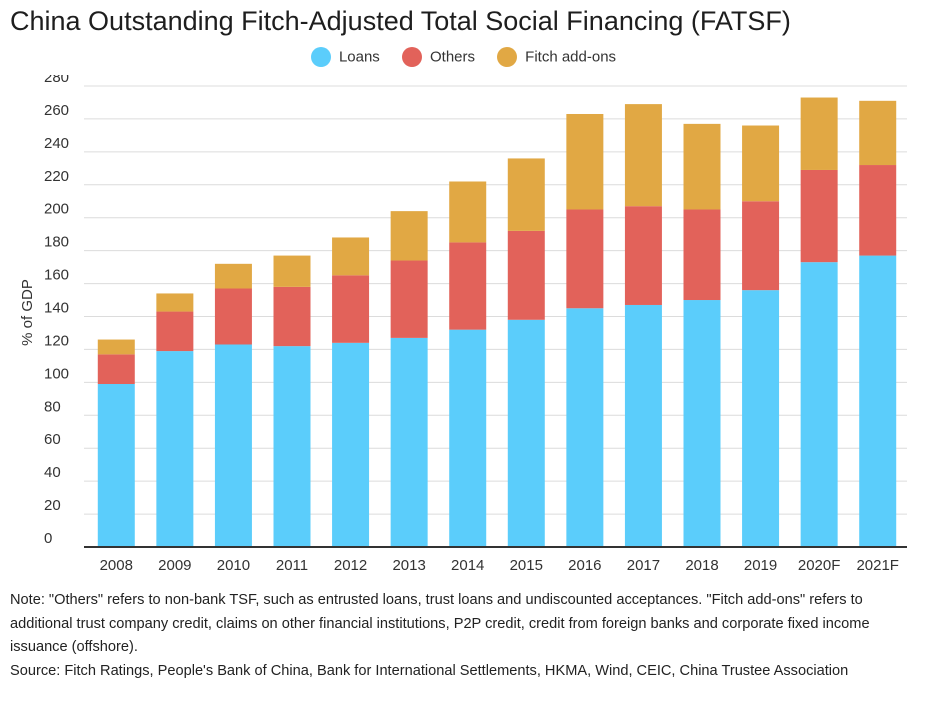 The width and height of the screenshot is (927, 709). I want to click on bar-others-2009, so click(175, 331).